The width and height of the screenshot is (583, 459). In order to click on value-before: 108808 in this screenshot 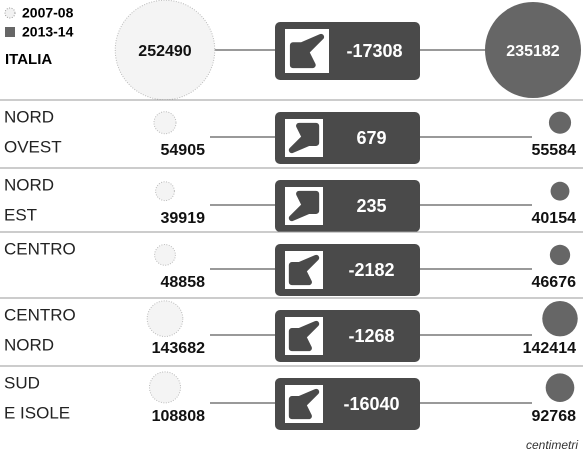, I will do `click(178, 416)`.